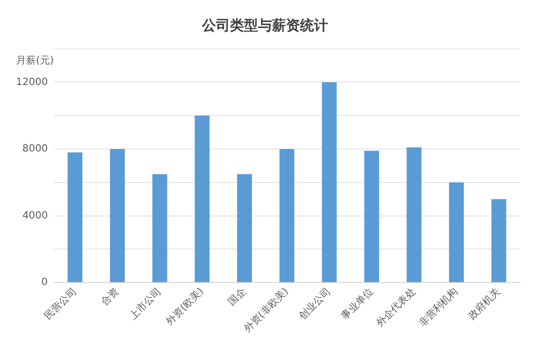 The width and height of the screenshot is (550, 340). What do you see at coordinates (145, 303) in the screenshot?
I see `x-tick-label: 上市公司` at bounding box center [145, 303].